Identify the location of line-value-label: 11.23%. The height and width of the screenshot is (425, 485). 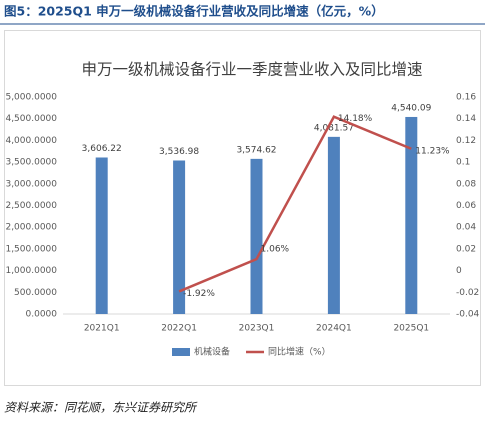
(432, 151).